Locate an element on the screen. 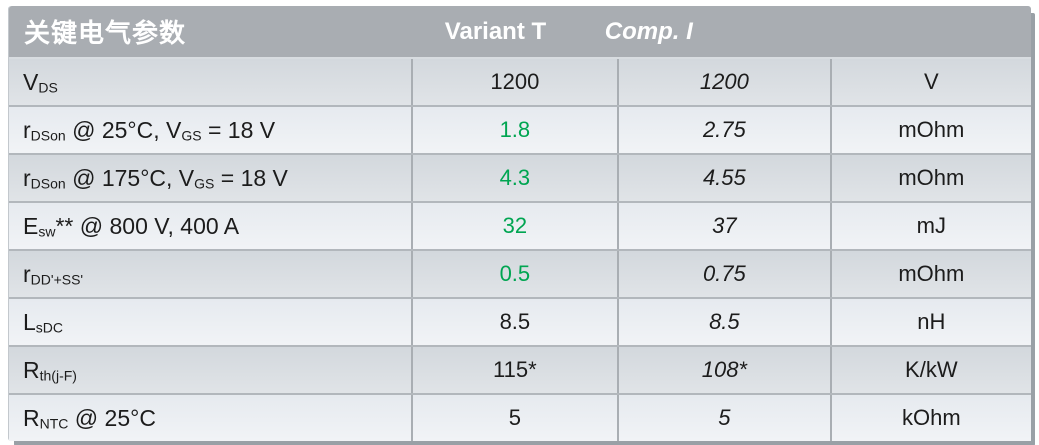 The width and height of the screenshot is (1039, 445). variant-t-value: 1.8 is located at coordinates (513, 130).